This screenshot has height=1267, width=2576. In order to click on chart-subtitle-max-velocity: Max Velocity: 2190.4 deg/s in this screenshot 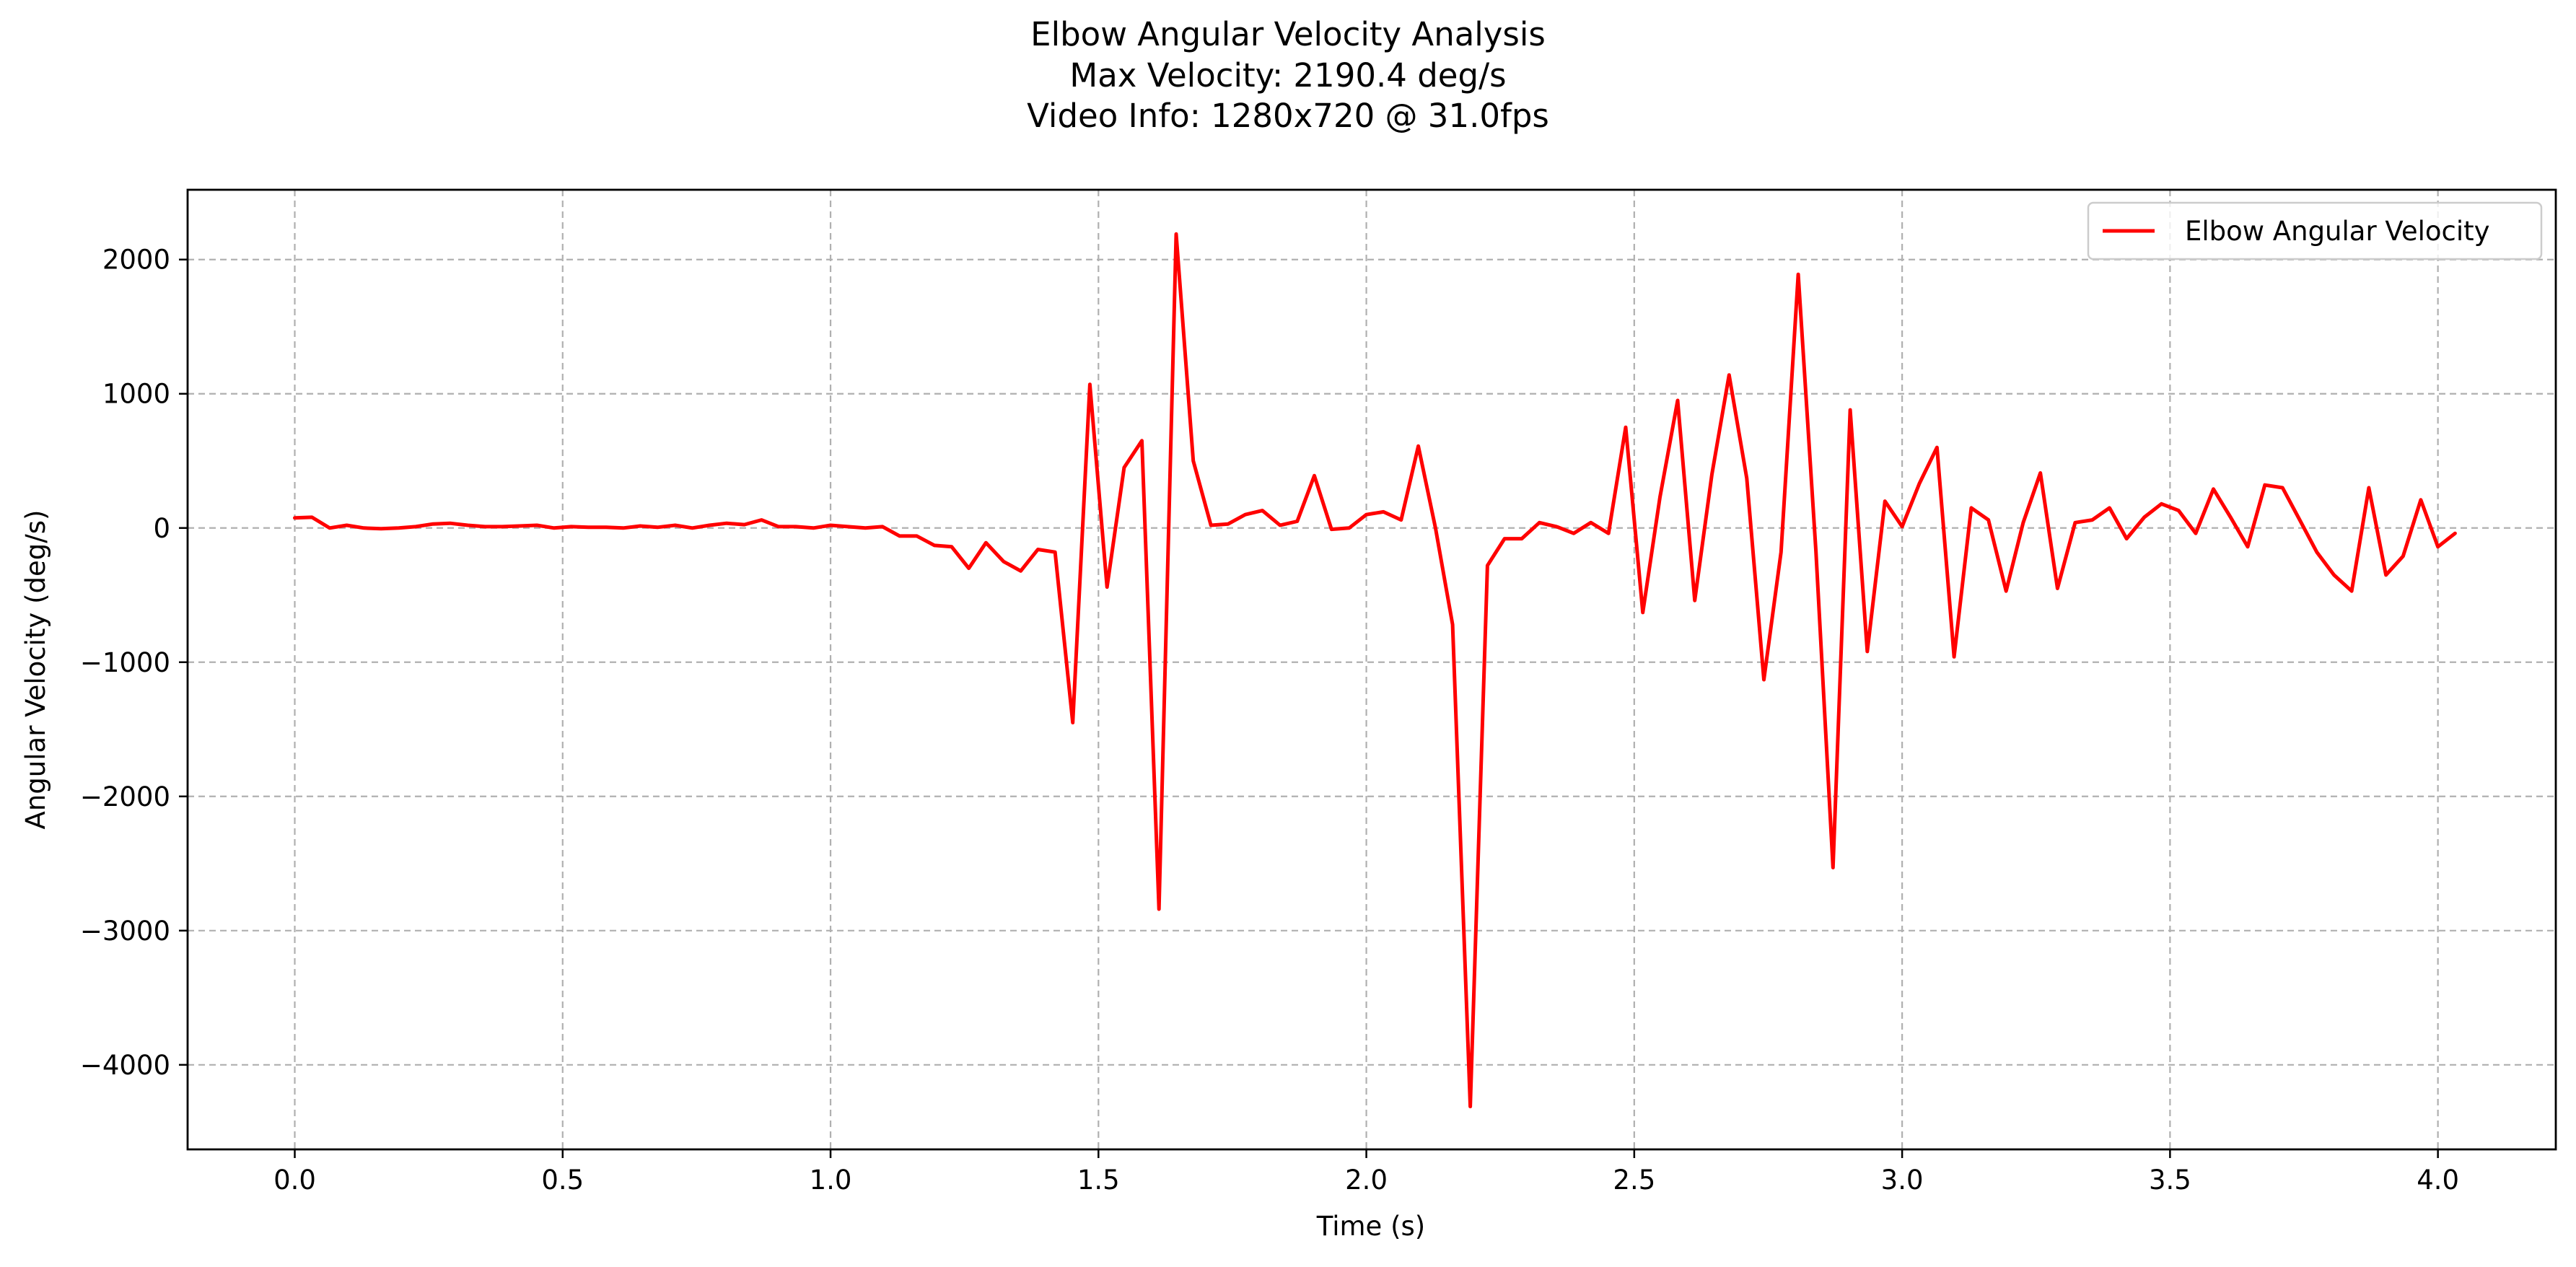, I will do `click(1287, 75)`.